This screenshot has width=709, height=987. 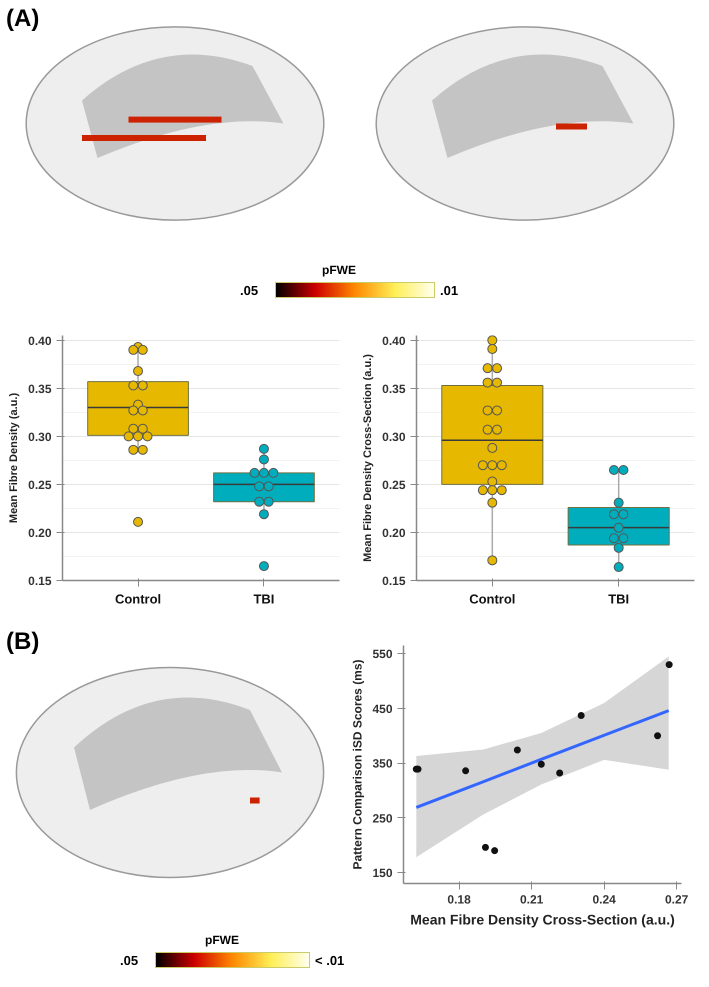 I want to click on y-axis-title: Pattern Comparison iSD Scores (ms), so click(x=357, y=764).